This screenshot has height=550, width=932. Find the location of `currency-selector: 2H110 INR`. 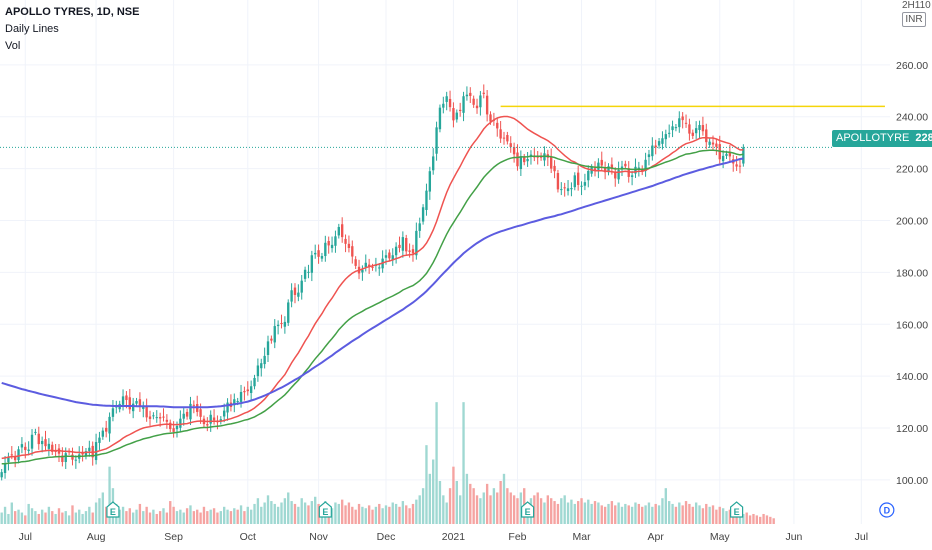

currency-selector: 2H110 INR is located at coordinates (916, 13).